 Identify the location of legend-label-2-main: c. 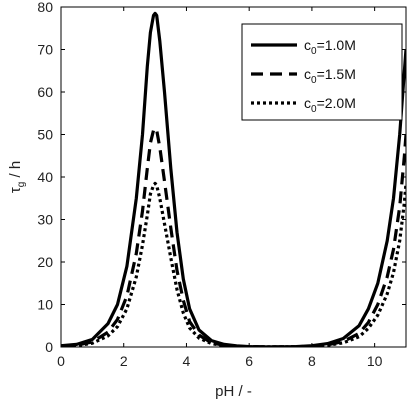
(307, 74).